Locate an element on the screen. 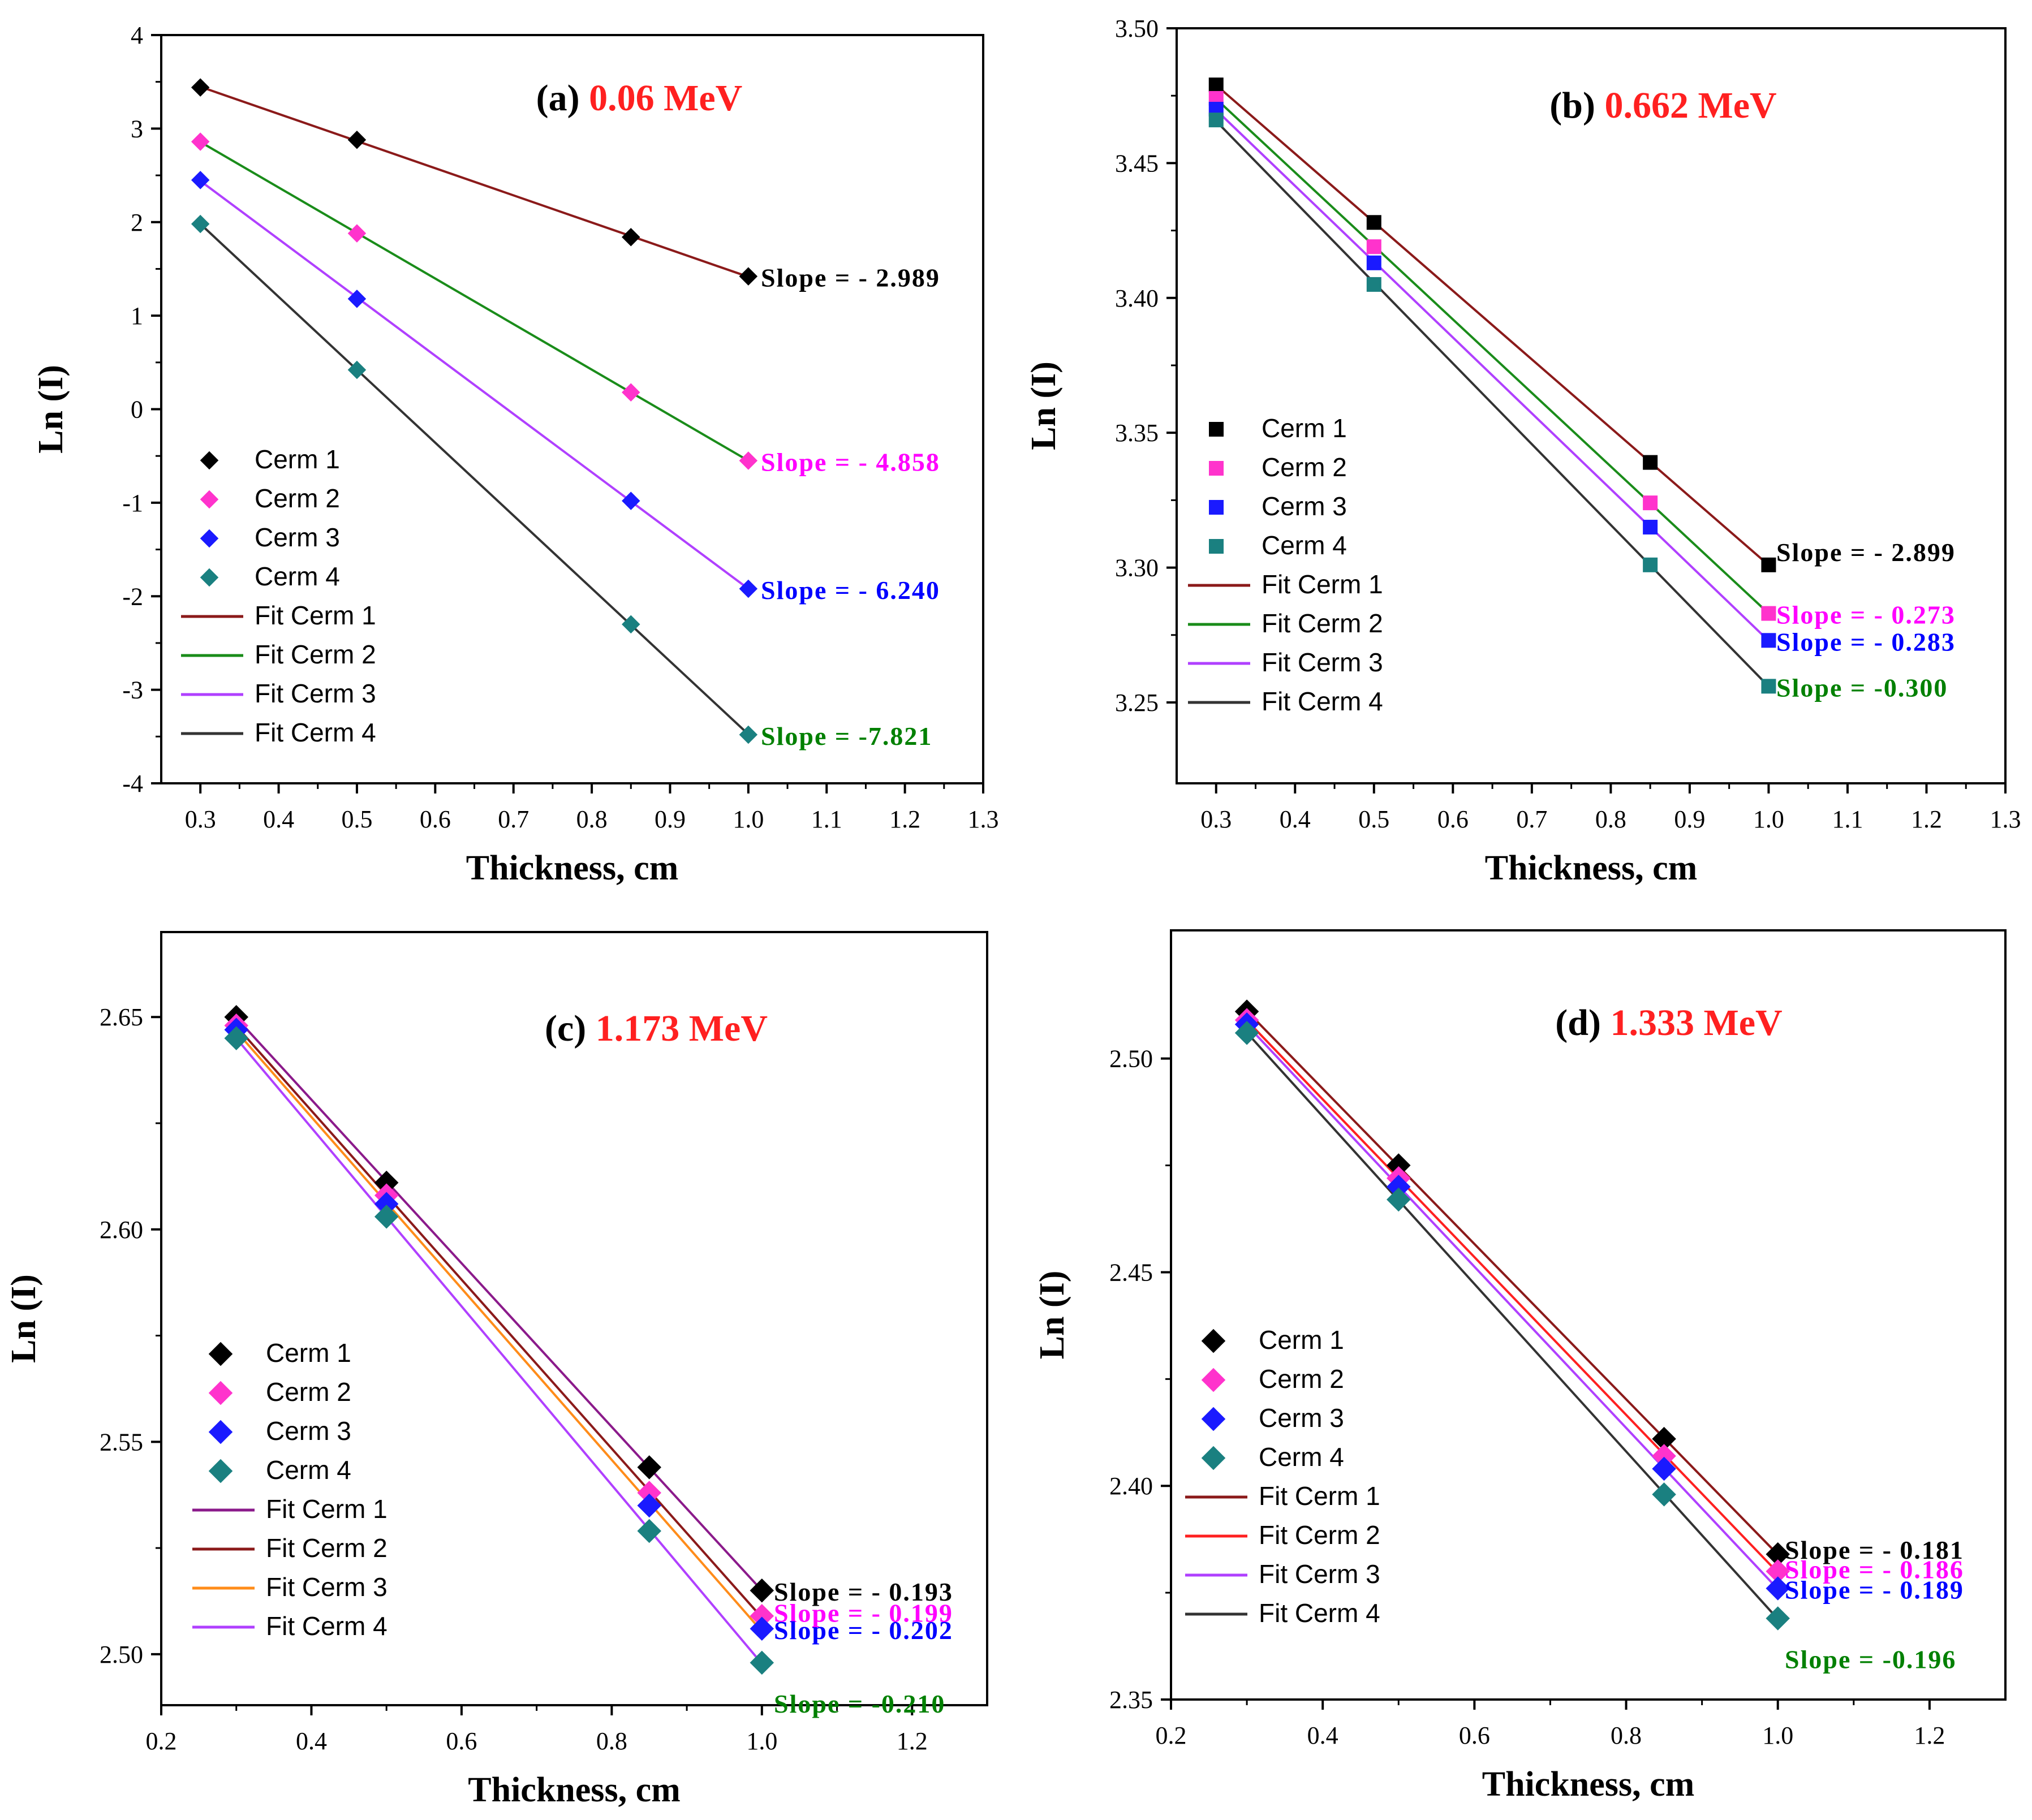 This screenshot has width=2032, height=1820. panel-title: (a) 0.06 MeV is located at coordinates (639, 98).